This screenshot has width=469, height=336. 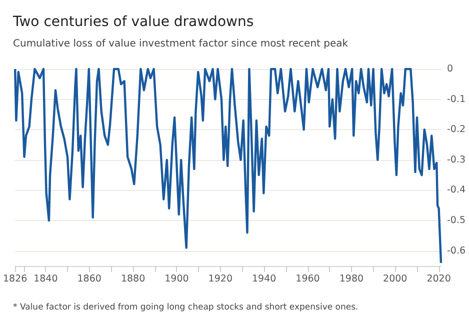 What do you see at coordinates (456, 130) in the screenshot?
I see `y-tick-label: -0.2` at bounding box center [456, 130].